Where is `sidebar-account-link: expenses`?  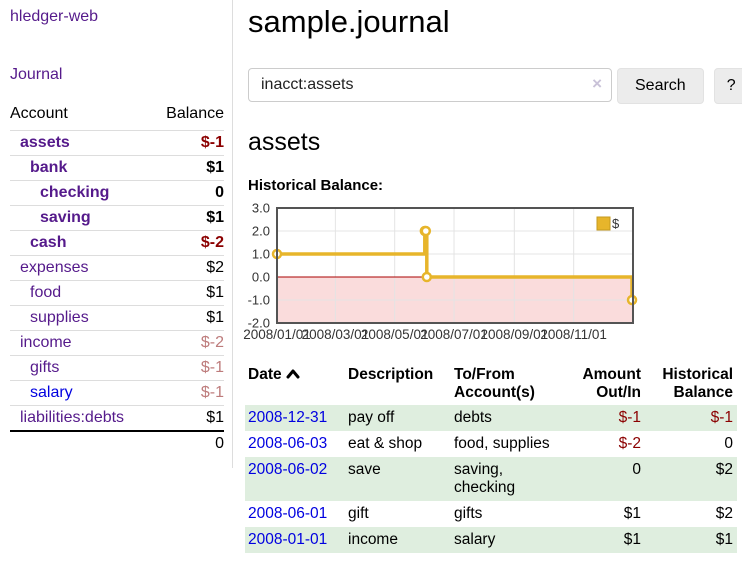
sidebar-account-link: expenses is located at coordinates (54, 267).